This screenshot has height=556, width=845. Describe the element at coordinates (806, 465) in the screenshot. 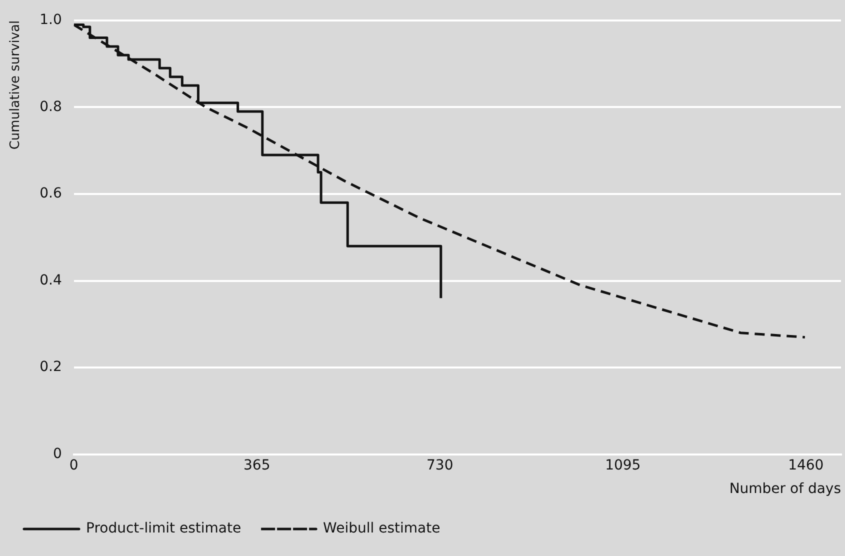

I see `x-tick-label: 1460` at that location.